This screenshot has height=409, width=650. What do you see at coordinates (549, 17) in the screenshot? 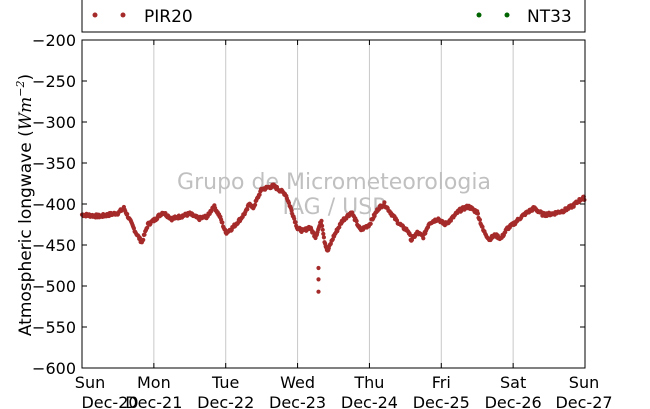
I see `legend-nt33-label: NT33` at bounding box center [549, 17].